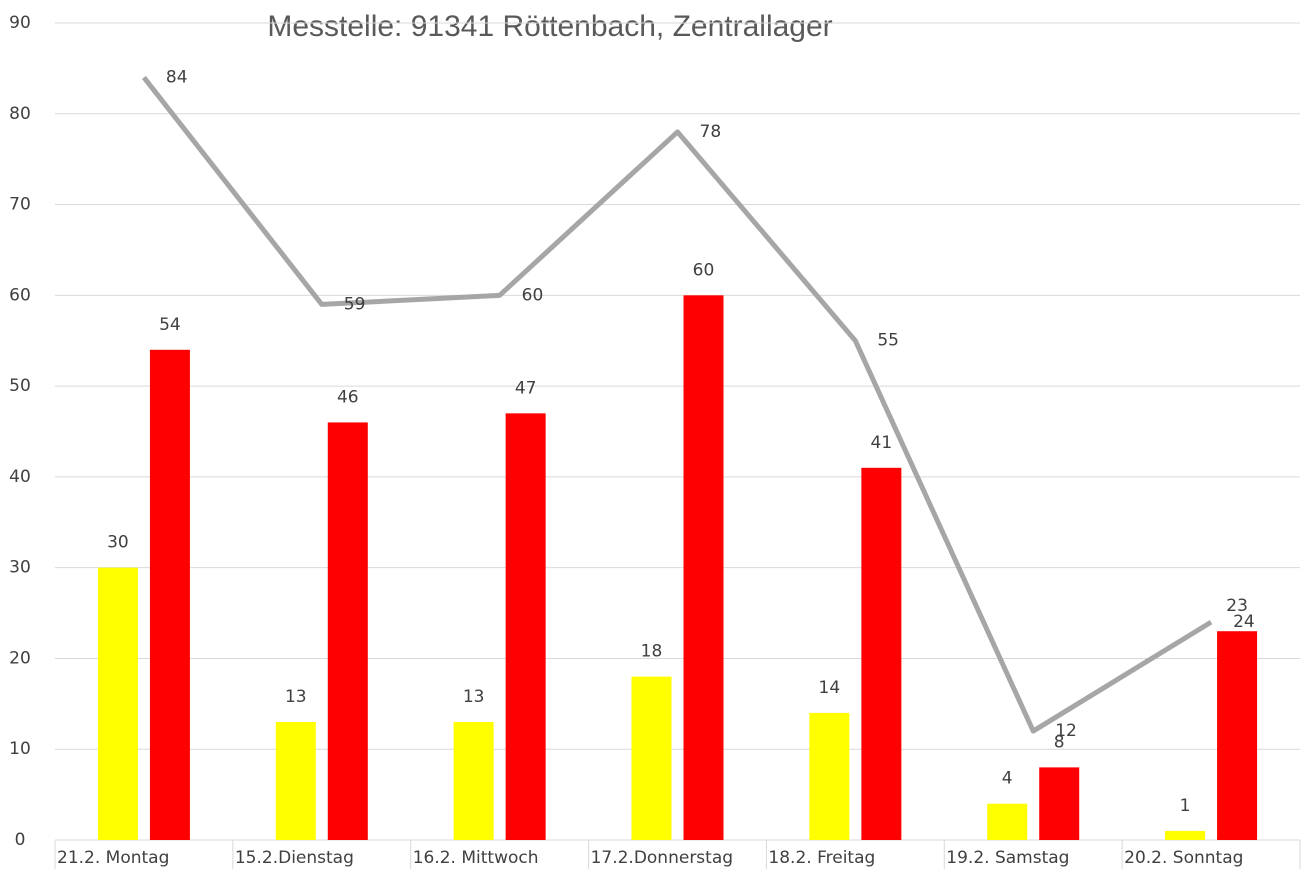  Describe the element at coordinates (1059, 742) in the screenshot. I see `data-label: 8` at that location.